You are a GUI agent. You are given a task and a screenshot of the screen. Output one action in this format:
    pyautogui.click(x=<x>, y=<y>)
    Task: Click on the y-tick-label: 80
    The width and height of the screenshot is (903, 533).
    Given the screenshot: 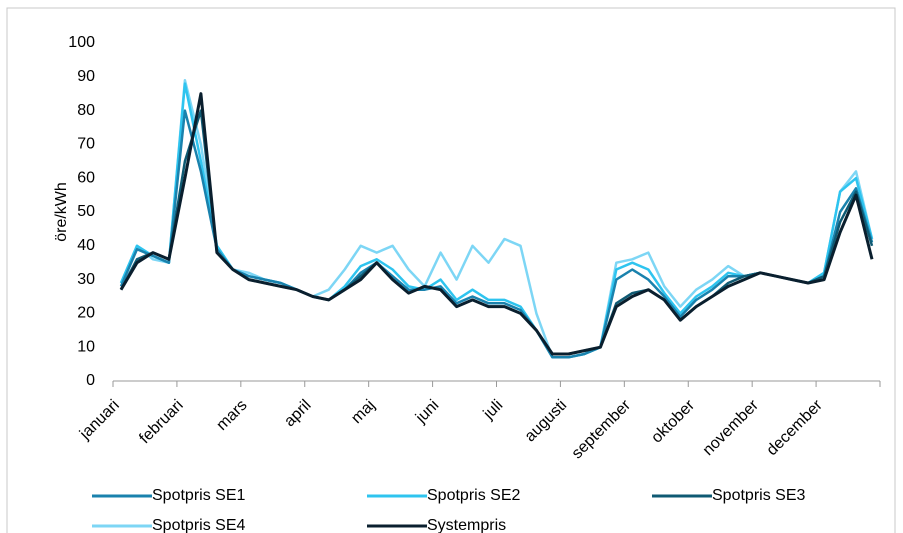 What is the action you would take?
    pyautogui.click(x=86, y=110)
    